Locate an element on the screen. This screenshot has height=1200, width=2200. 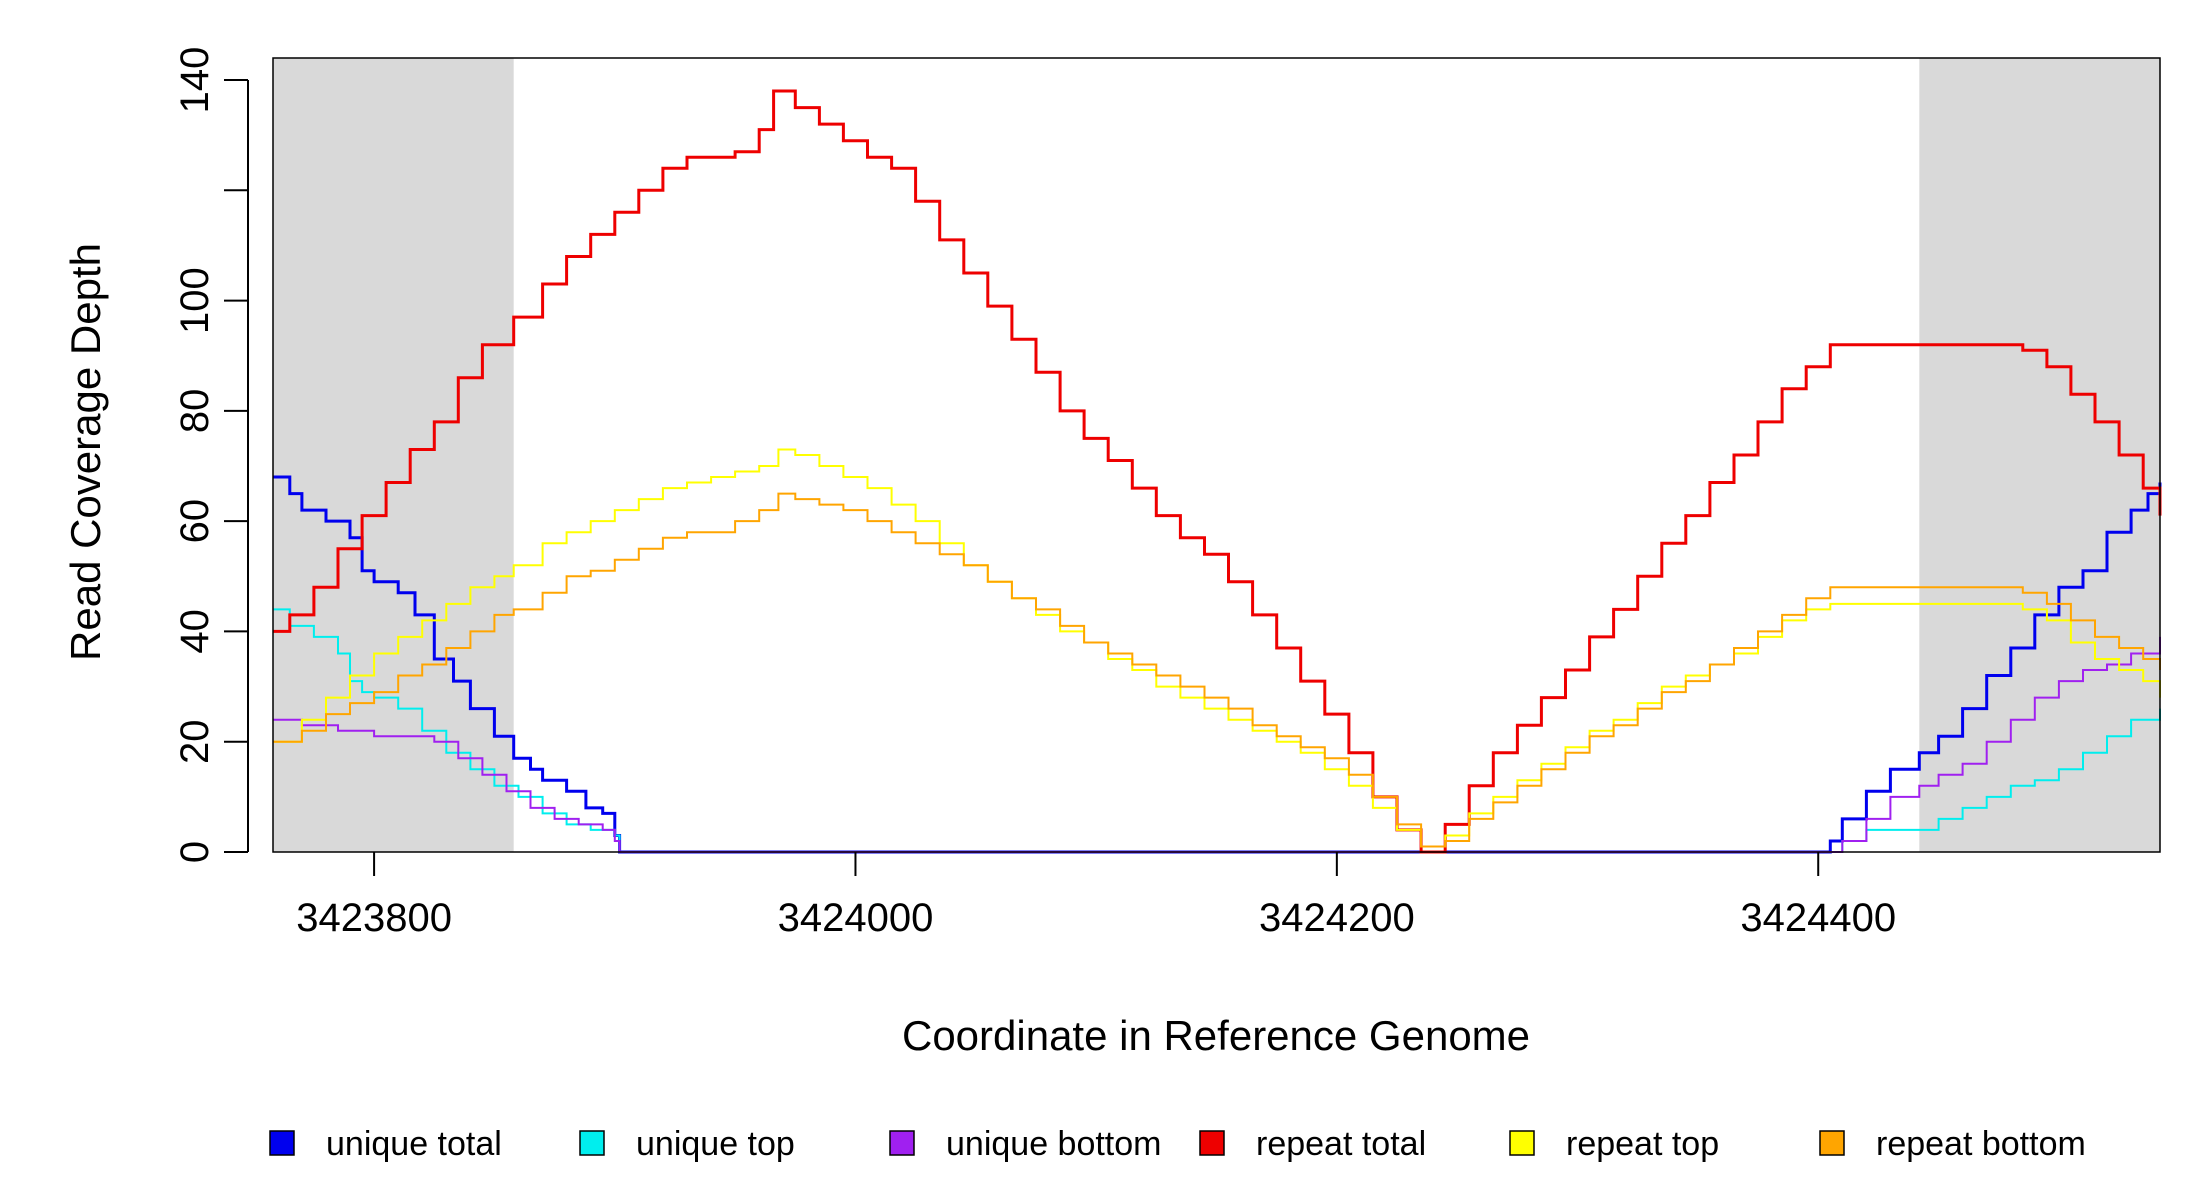
y-tick-label-5: 100 is located at coordinates (195, 300).